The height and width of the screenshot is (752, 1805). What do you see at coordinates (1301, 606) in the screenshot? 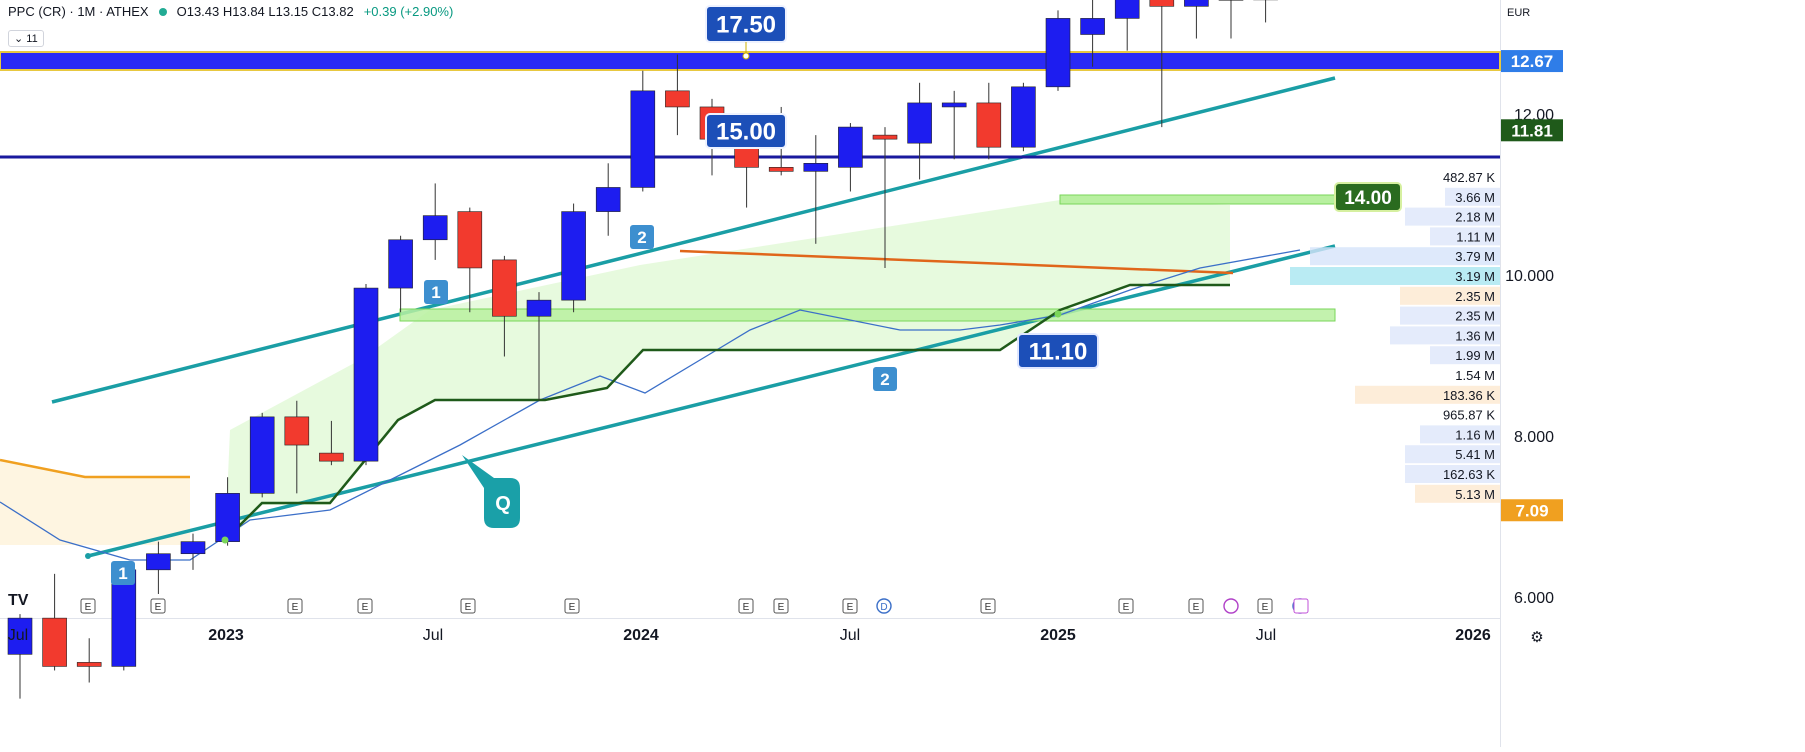
I see `future-earnings-marker` at bounding box center [1301, 606].